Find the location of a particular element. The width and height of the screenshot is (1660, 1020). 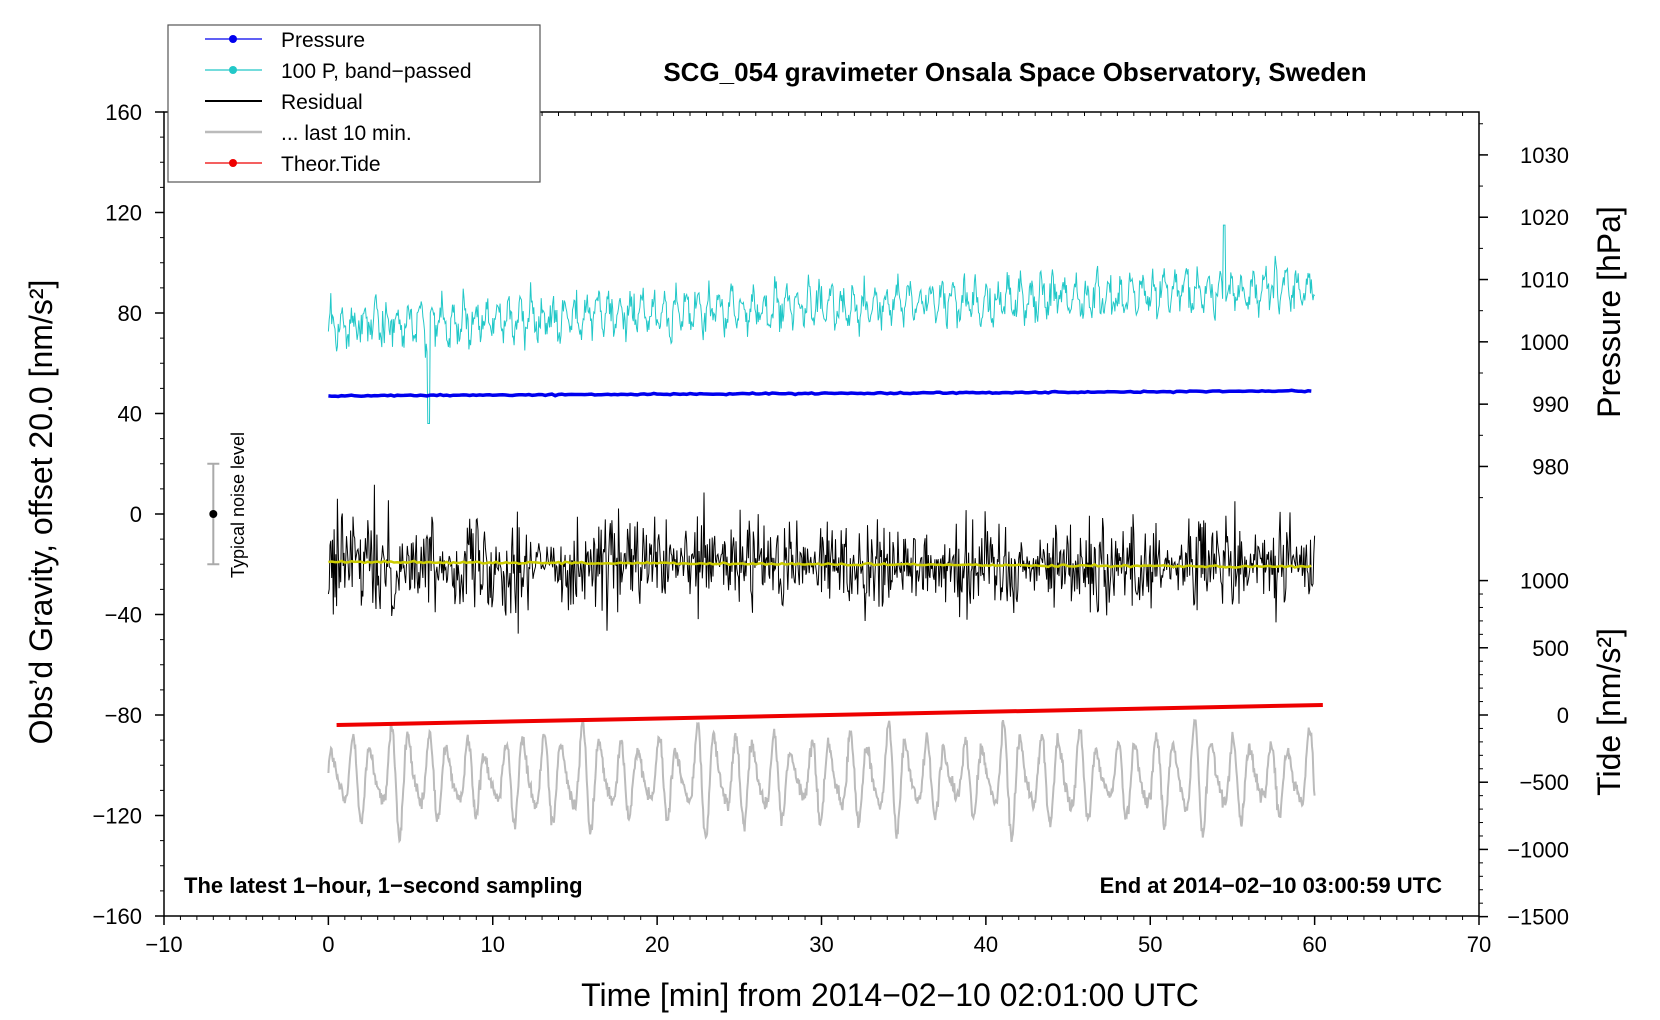

x-tick-label: 20 is located at coordinates (657, 944).